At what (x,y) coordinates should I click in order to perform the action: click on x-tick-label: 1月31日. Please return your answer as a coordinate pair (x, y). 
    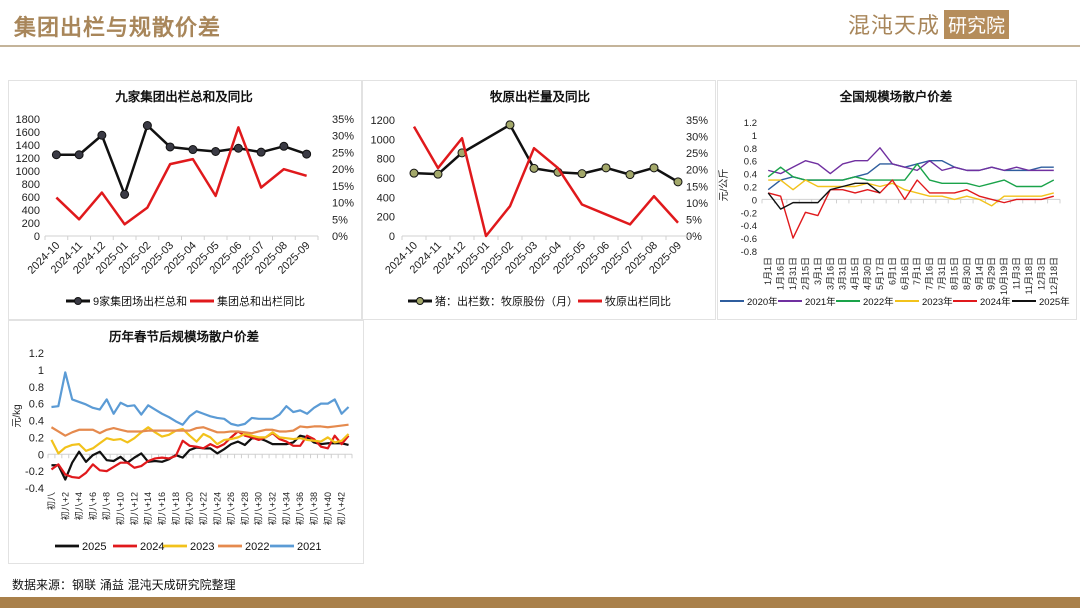
    Looking at the image, I should click on (793, 273).